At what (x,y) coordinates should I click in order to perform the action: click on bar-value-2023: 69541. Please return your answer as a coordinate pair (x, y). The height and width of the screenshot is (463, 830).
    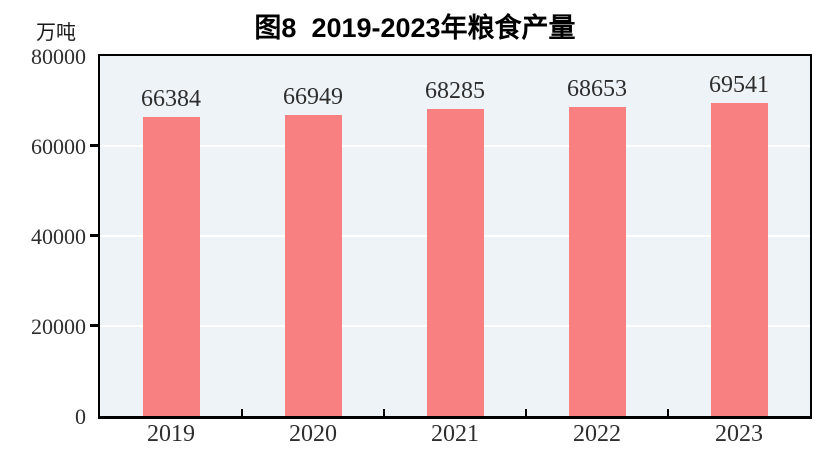
    Looking at the image, I should click on (739, 85).